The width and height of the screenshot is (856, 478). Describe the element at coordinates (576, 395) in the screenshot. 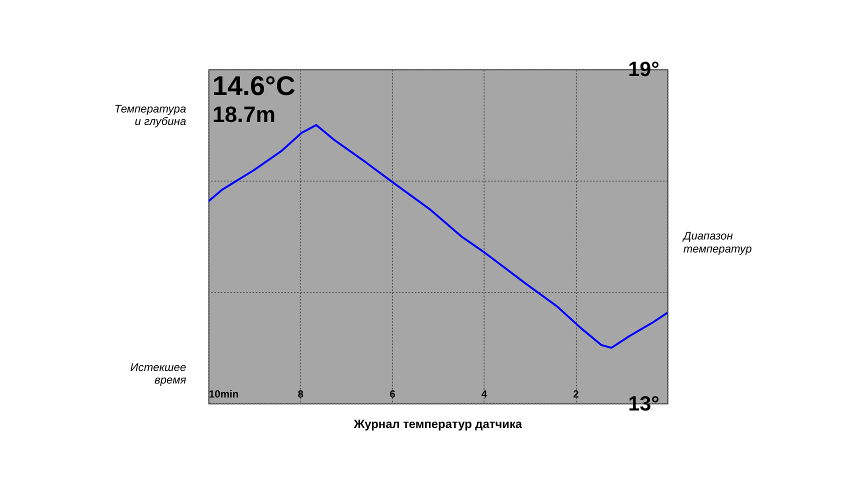

I see `x-tick-label: 2` at that location.